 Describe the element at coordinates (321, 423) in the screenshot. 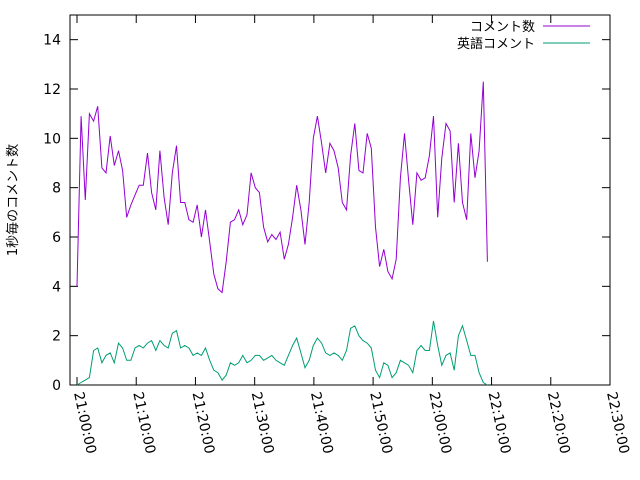

I see `x-tick-label: 21:40:00` at that location.